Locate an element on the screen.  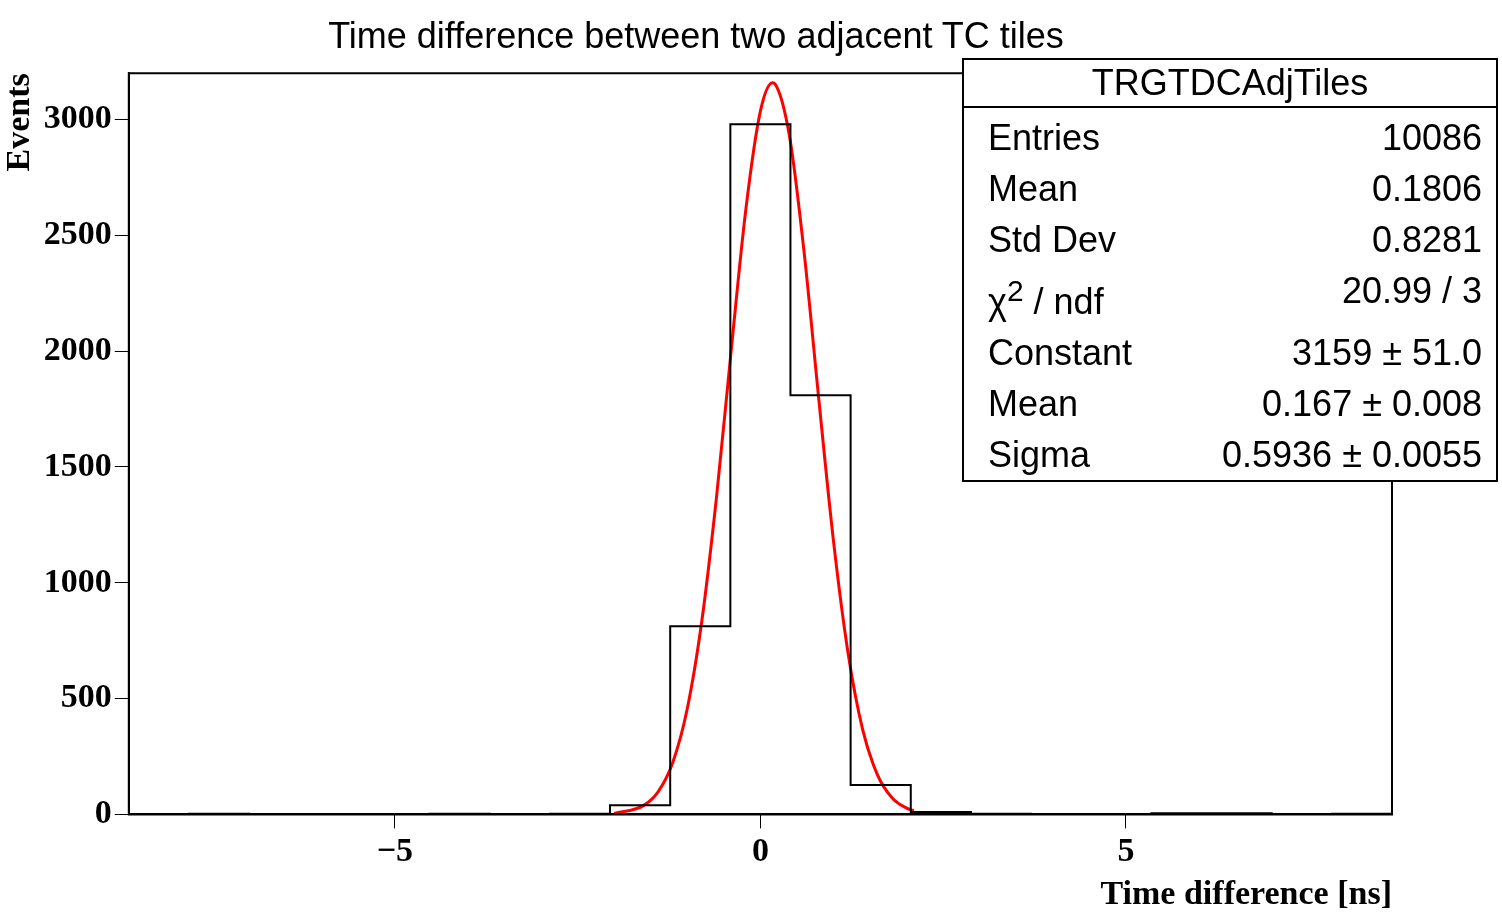
y-tick-label: 2000 is located at coordinates (77, 348).